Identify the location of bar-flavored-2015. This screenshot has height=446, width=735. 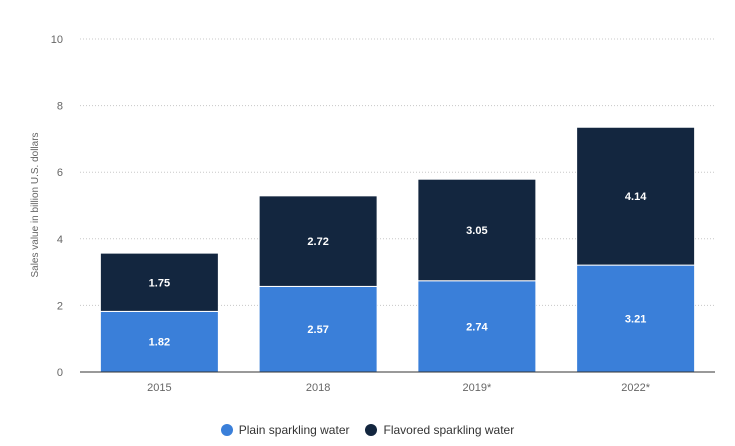
(159, 282).